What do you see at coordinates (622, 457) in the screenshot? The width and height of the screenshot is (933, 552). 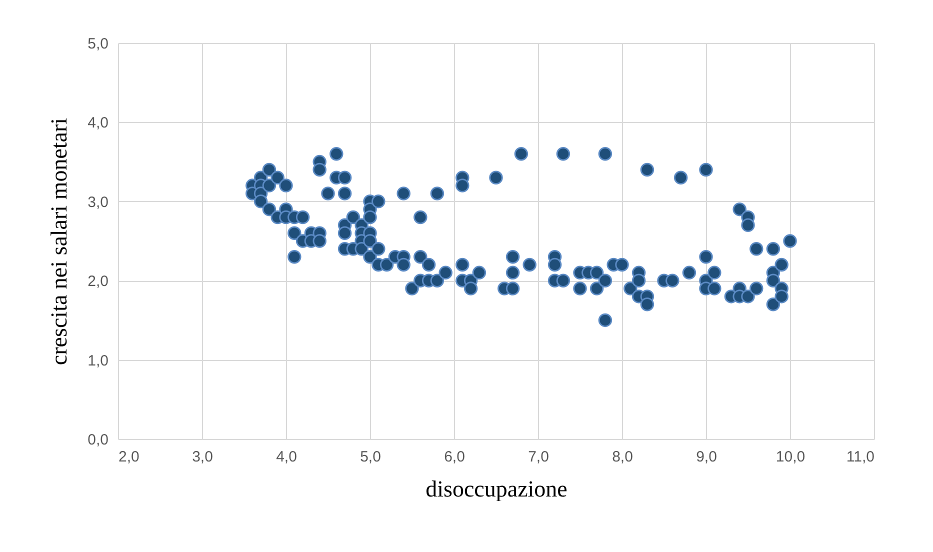 I see `x-tick-label: 8,0` at bounding box center [622, 457].